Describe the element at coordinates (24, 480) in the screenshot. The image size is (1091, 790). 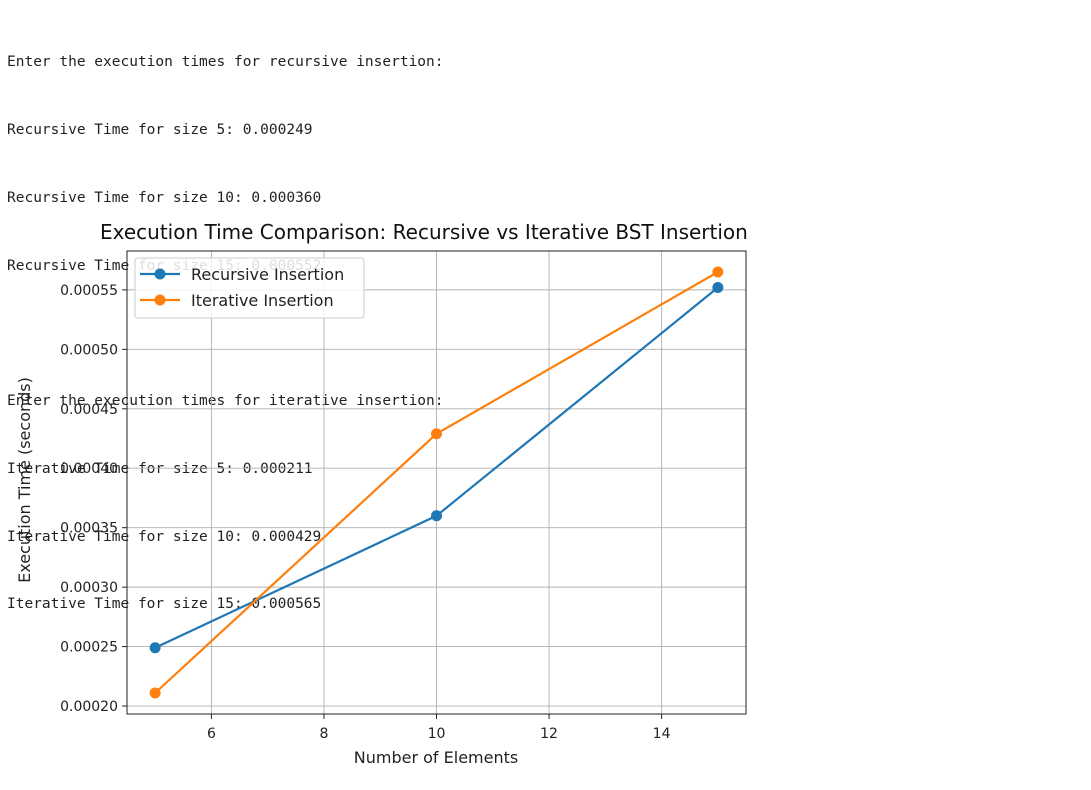
I see `y-axis-label: Execution Time (seconds)` at that location.